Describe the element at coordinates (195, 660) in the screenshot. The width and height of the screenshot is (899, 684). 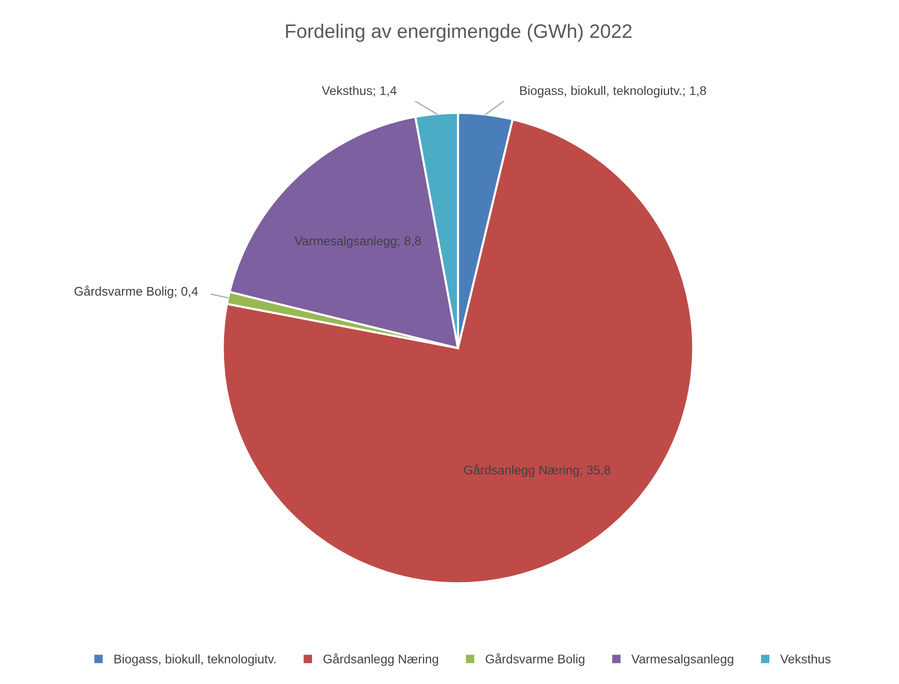
I see `legend-label: Biogass, biokull, teknologiutv.` at that location.